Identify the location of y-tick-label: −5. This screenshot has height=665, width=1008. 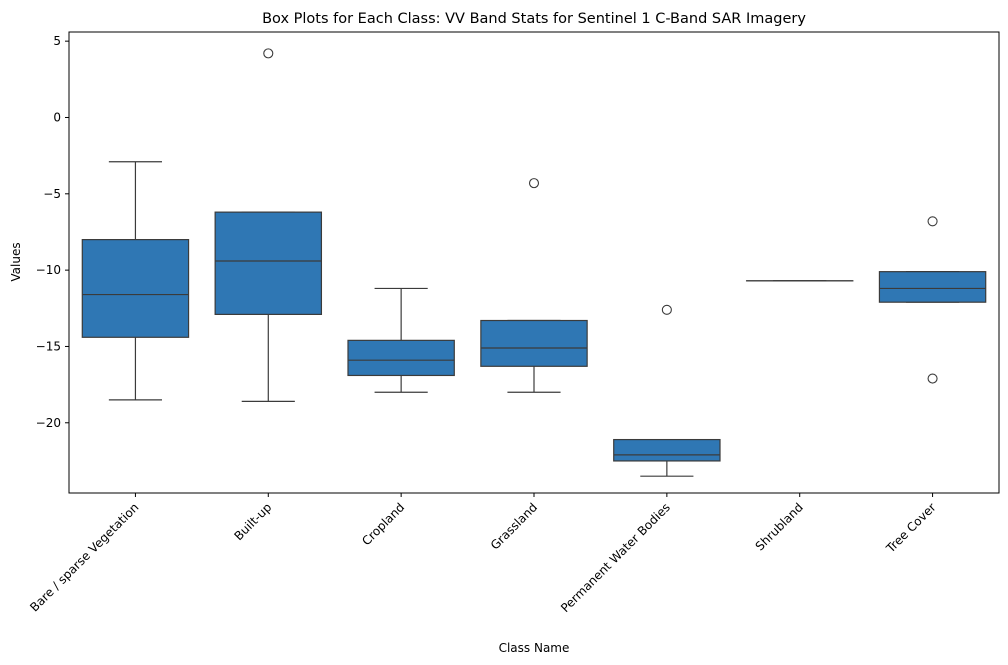
(52, 194).